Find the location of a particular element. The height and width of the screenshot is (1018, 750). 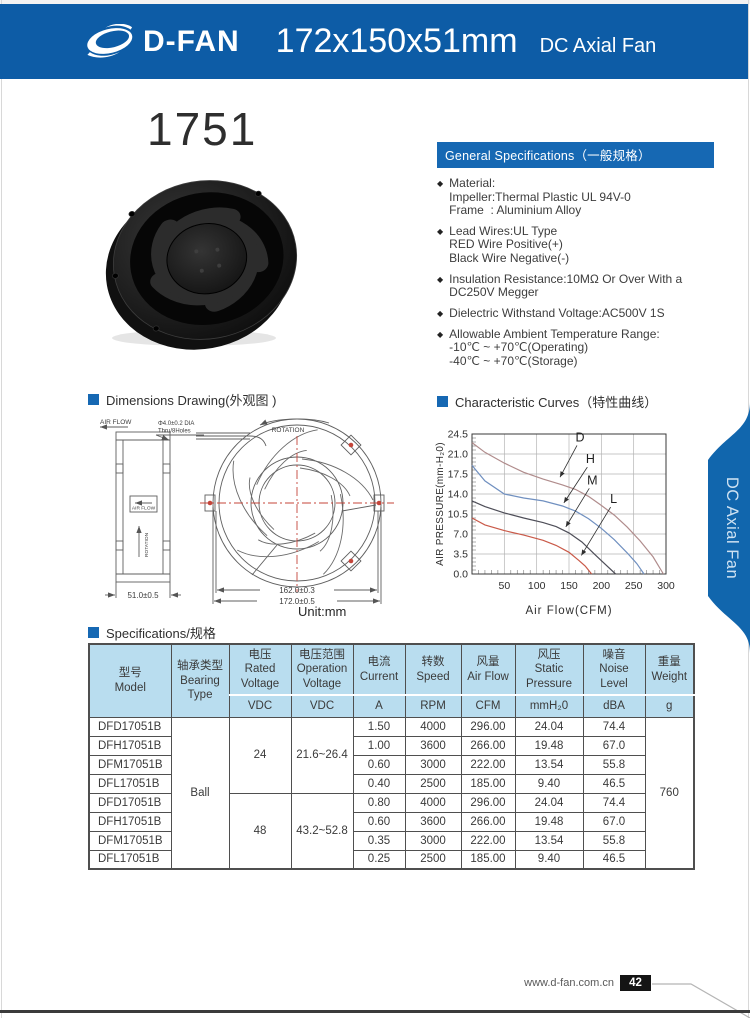

table-cell: 21.6~26.4 is located at coordinates (322, 755).